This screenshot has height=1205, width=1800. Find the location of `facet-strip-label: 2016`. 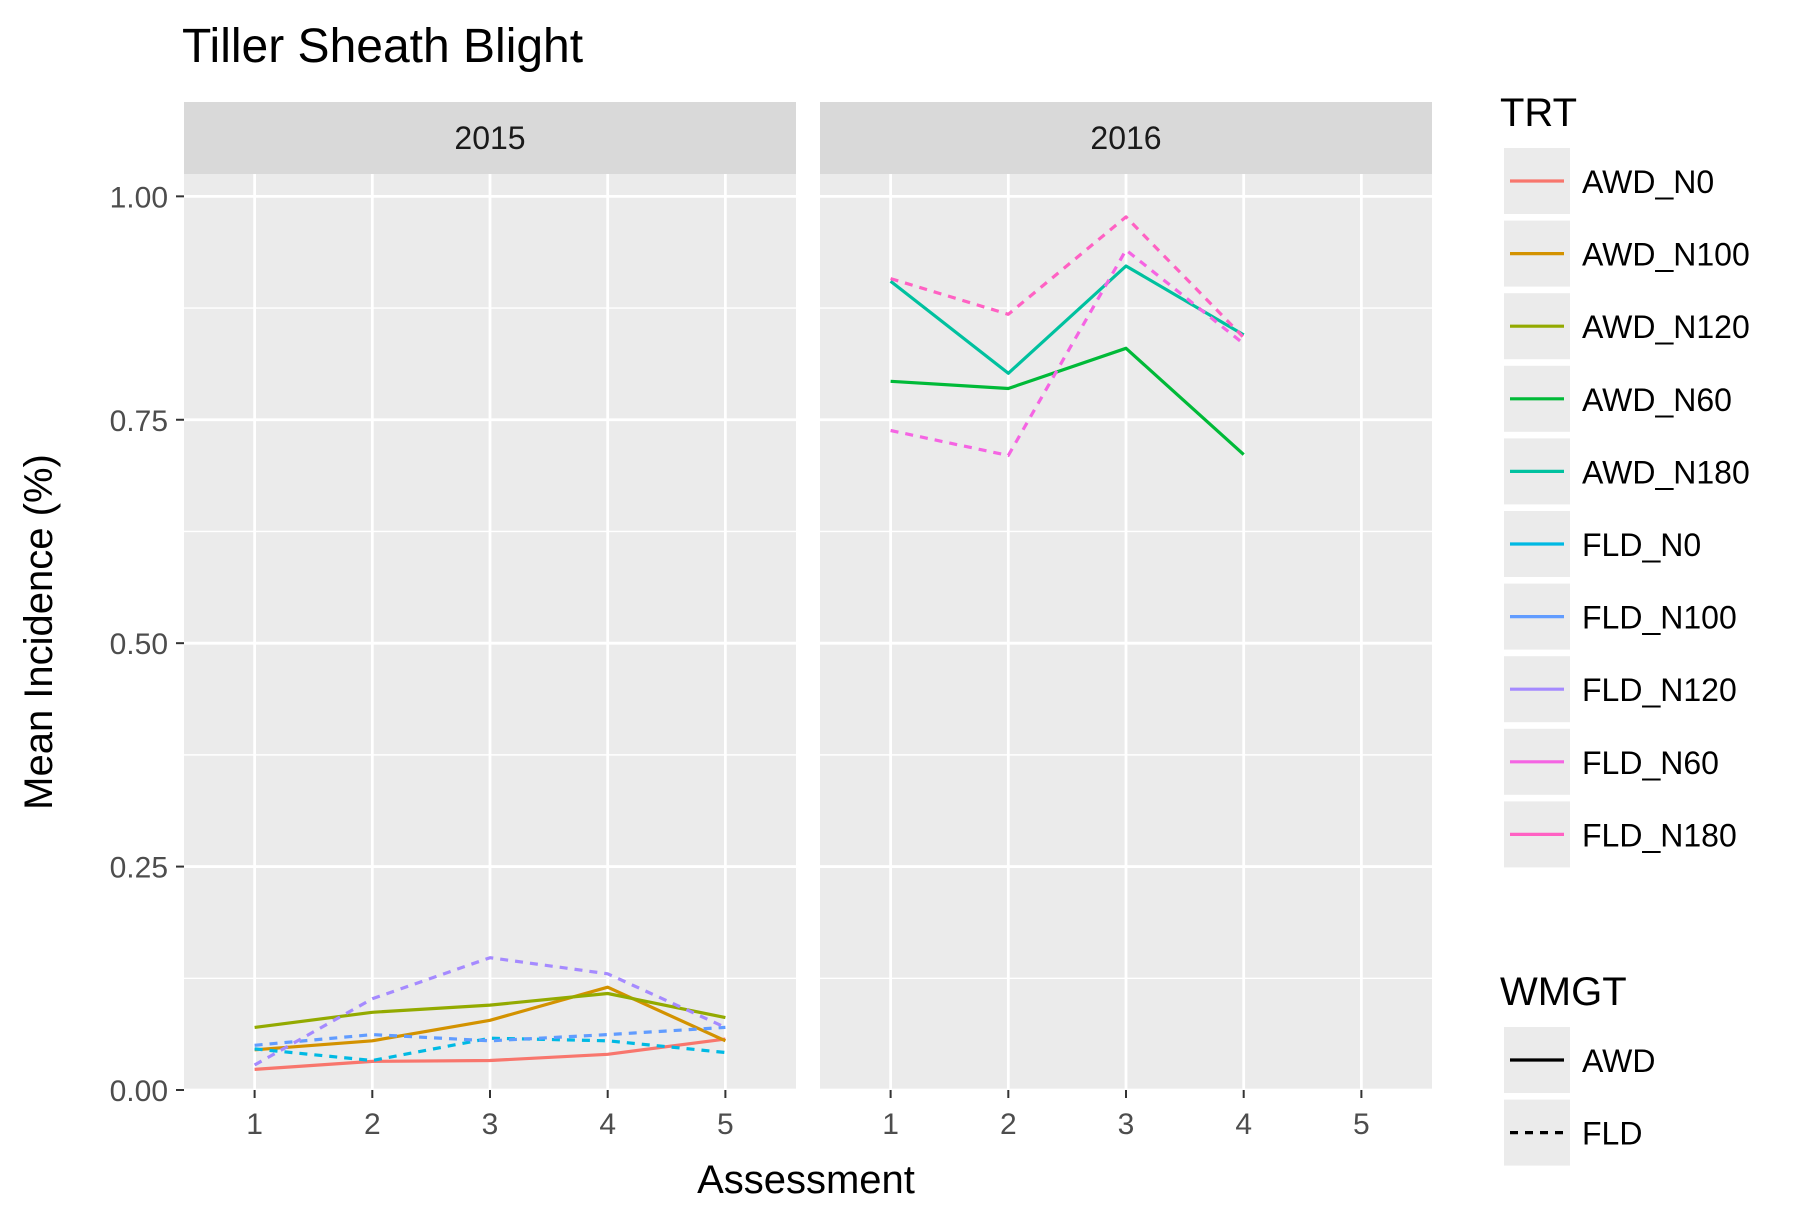

facet-strip-label: 2016 is located at coordinates (1125, 138).